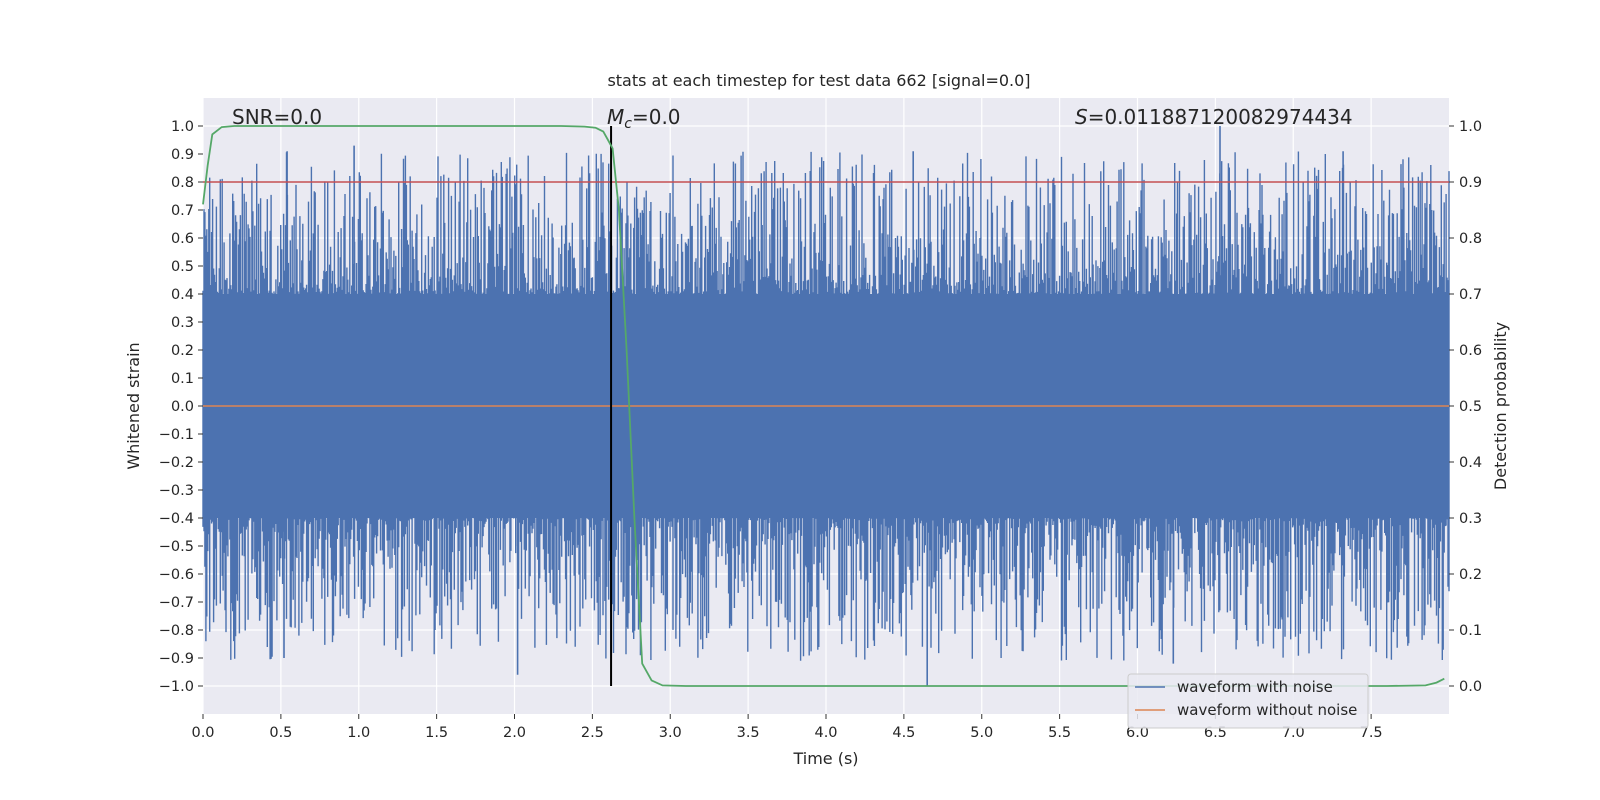 The height and width of the screenshot is (800, 1600). What do you see at coordinates (202, 733) in the screenshot?
I see `x-tick-label: 0.0` at bounding box center [202, 733].